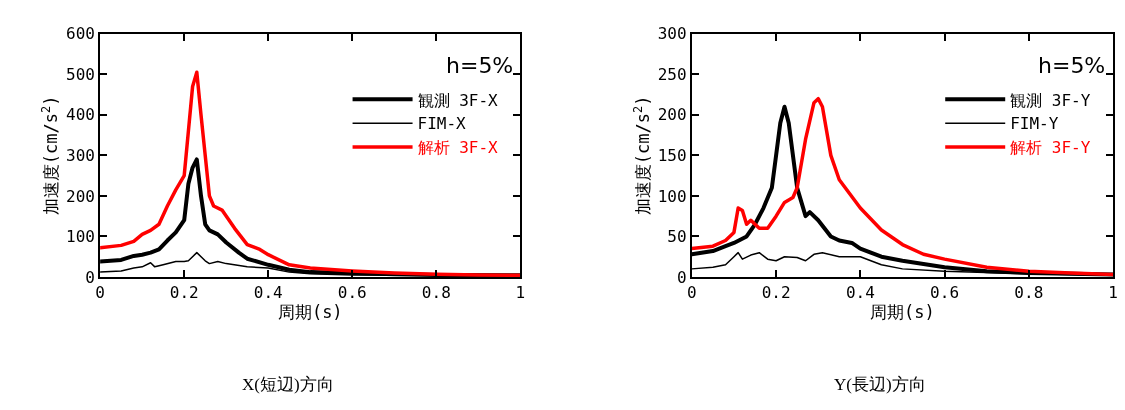  What do you see at coordinates (80, 34) in the screenshot?
I see `y-tick-label: 600` at bounding box center [80, 34].